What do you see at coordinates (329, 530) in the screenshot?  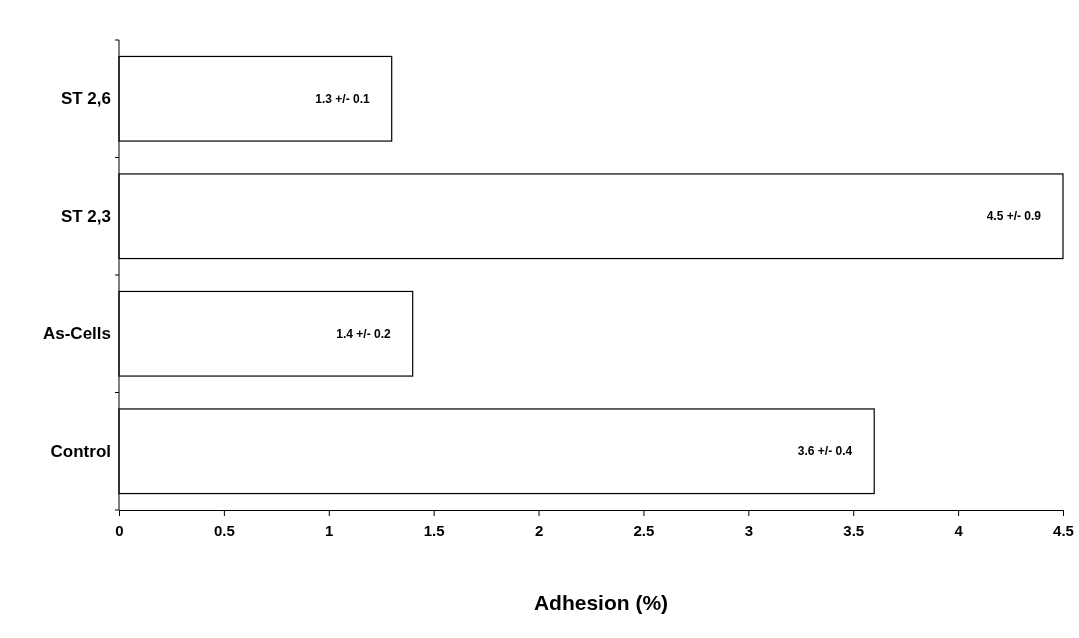 I see `x-tick-label: 1` at bounding box center [329, 530].